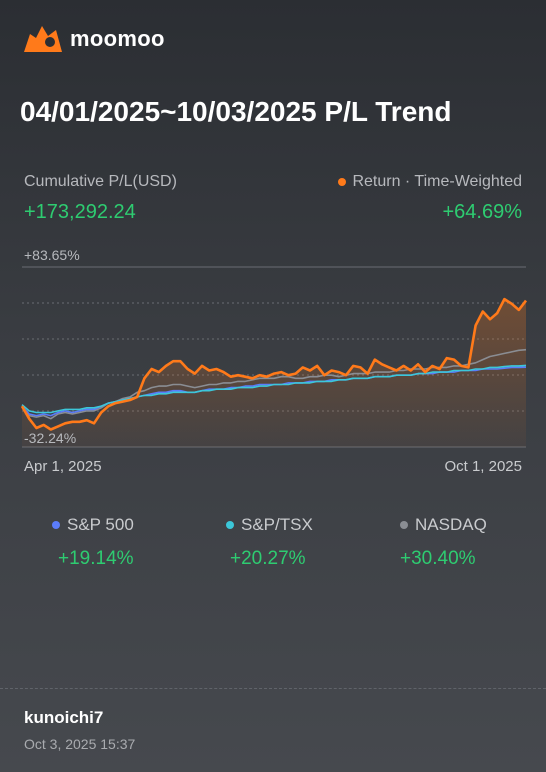 The width and height of the screenshot is (546, 772). What do you see at coordinates (52, 255) in the screenshot?
I see `y-max-label: +83.65%` at bounding box center [52, 255].